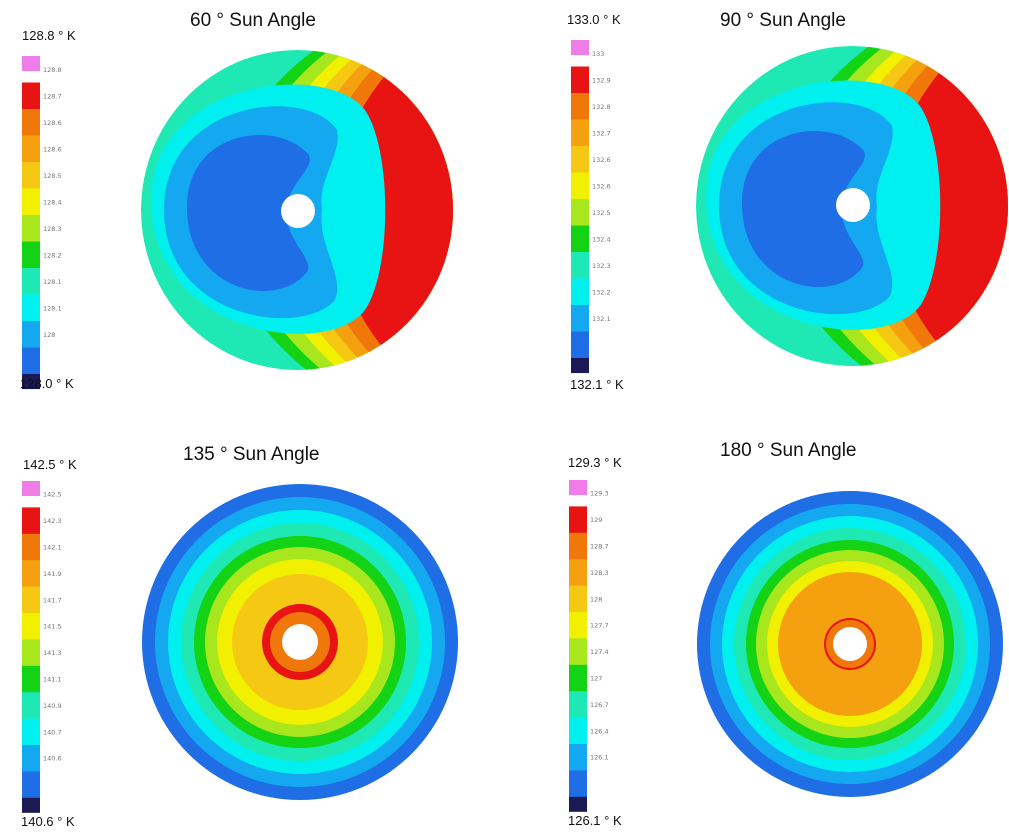  What do you see at coordinates (596, 520) in the screenshot?
I see `legend-tick-label: 129` at bounding box center [596, 520].